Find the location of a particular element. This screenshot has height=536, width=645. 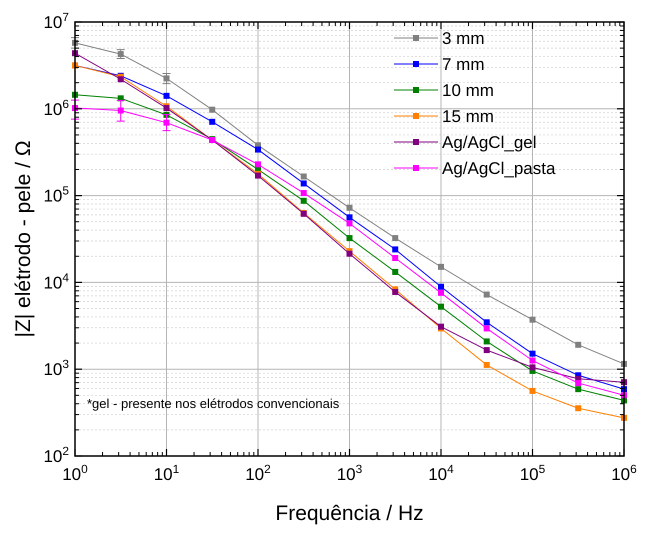

legend-label: Ag/AgCl_gel is located at coordinates (489, 142).